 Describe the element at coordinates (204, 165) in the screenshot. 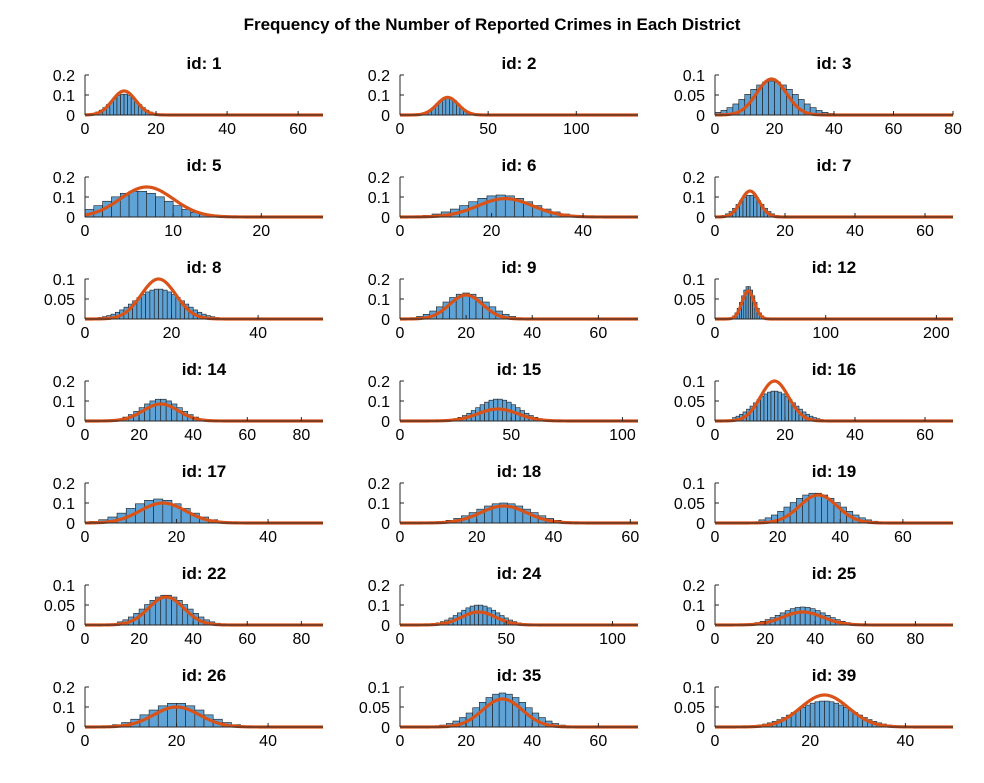

I see `subplot-title: id: 5` at that location.